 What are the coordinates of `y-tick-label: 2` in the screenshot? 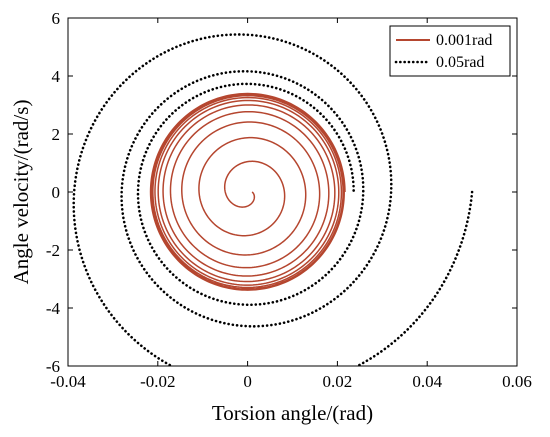 It's located at (56, 134).